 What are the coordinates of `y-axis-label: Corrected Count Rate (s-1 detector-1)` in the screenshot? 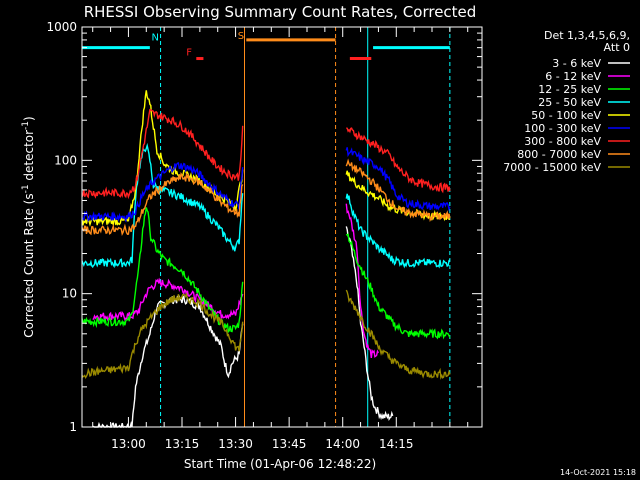 It's located at (28, 226).